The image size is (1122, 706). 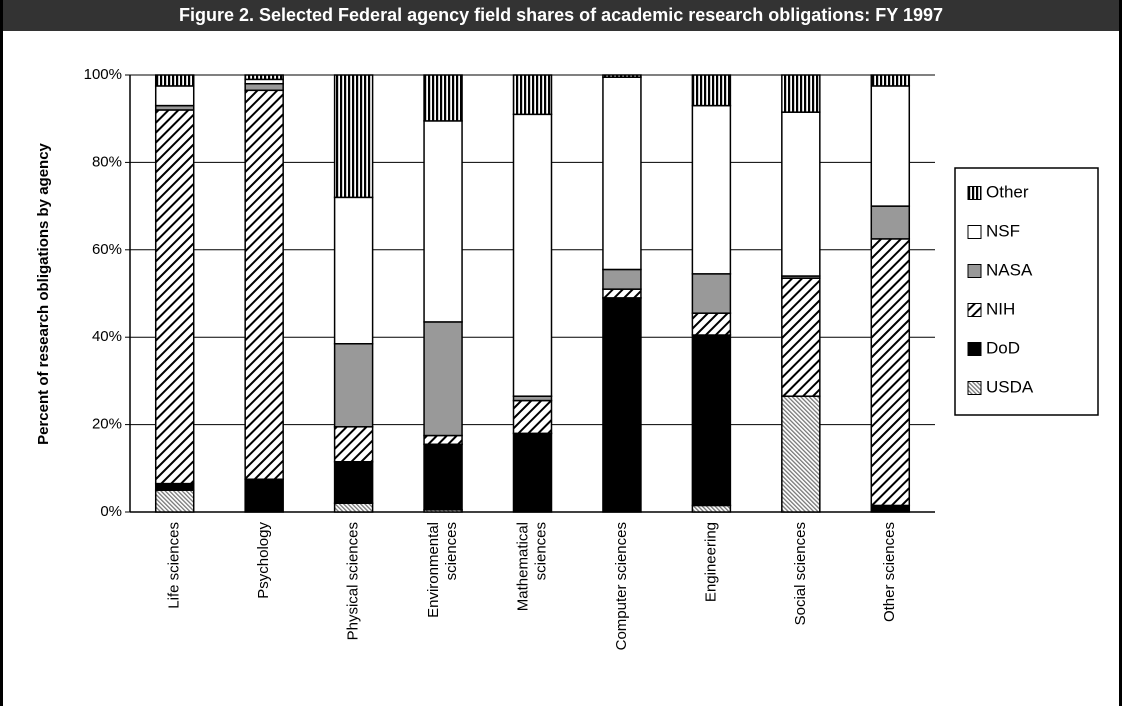 I want to click on legend-label: DoD, so click(x=1003, y=347).